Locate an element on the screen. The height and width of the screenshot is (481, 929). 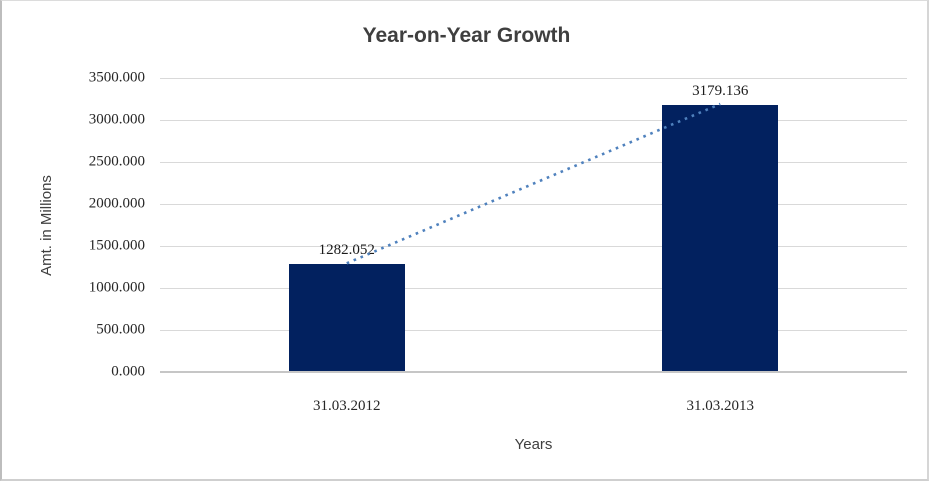
bar-value-label: 1282.052 is located at coordinates (346, 250).